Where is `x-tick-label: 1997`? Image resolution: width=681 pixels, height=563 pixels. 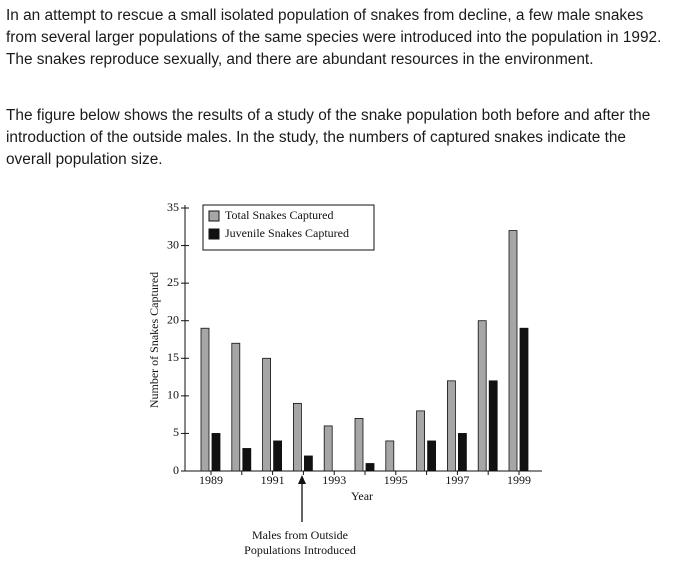
x-tick-label: 1997 is located at coordinates (457, 480).